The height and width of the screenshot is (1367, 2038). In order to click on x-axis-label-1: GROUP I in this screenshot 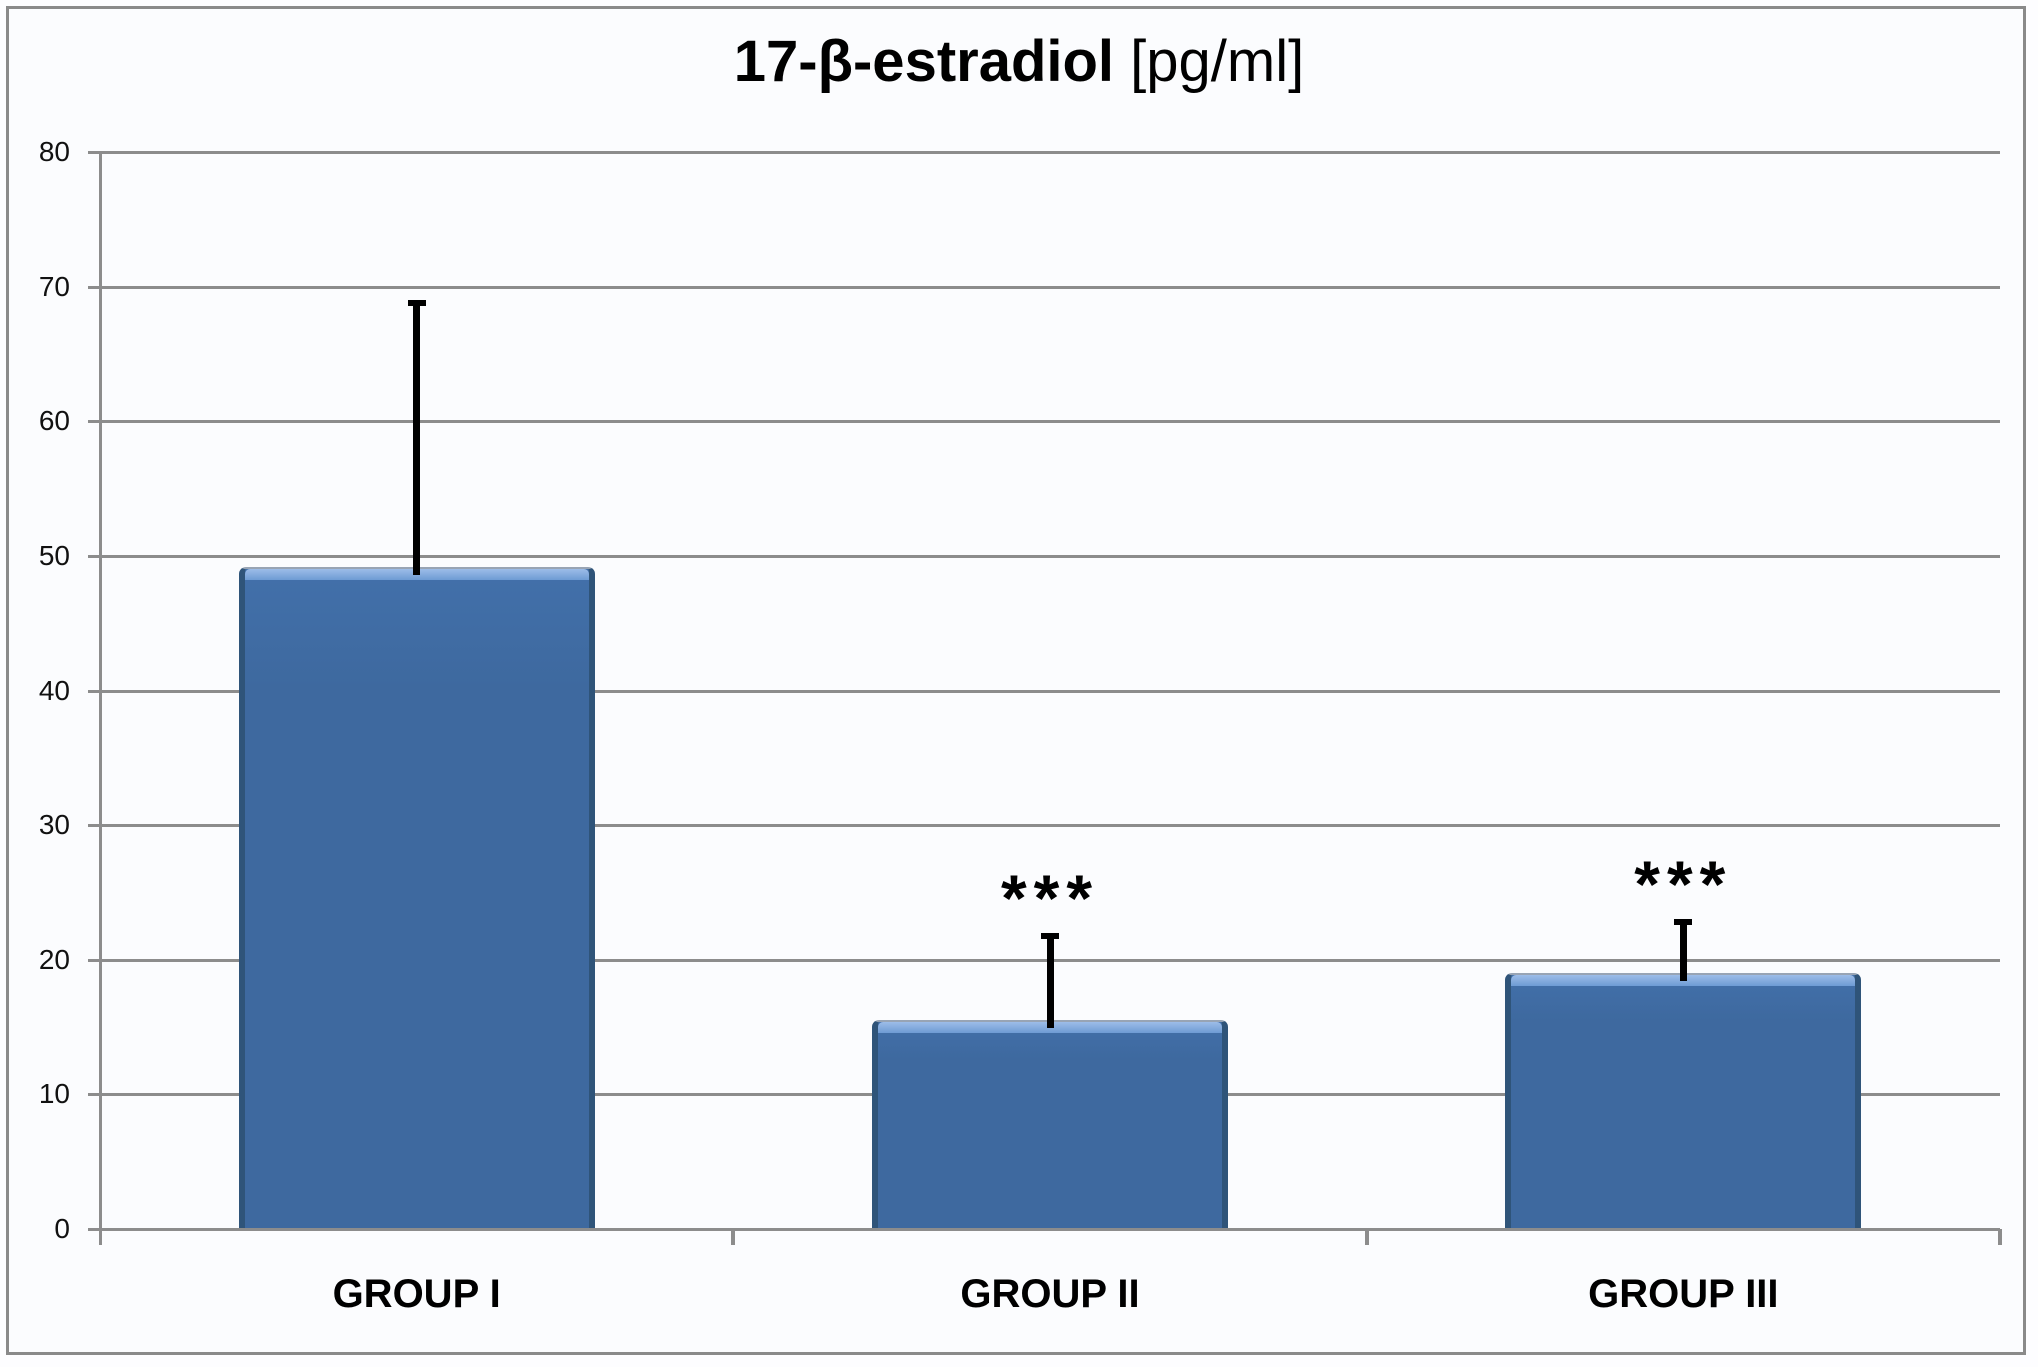, I will do `click(416, 1294)`.